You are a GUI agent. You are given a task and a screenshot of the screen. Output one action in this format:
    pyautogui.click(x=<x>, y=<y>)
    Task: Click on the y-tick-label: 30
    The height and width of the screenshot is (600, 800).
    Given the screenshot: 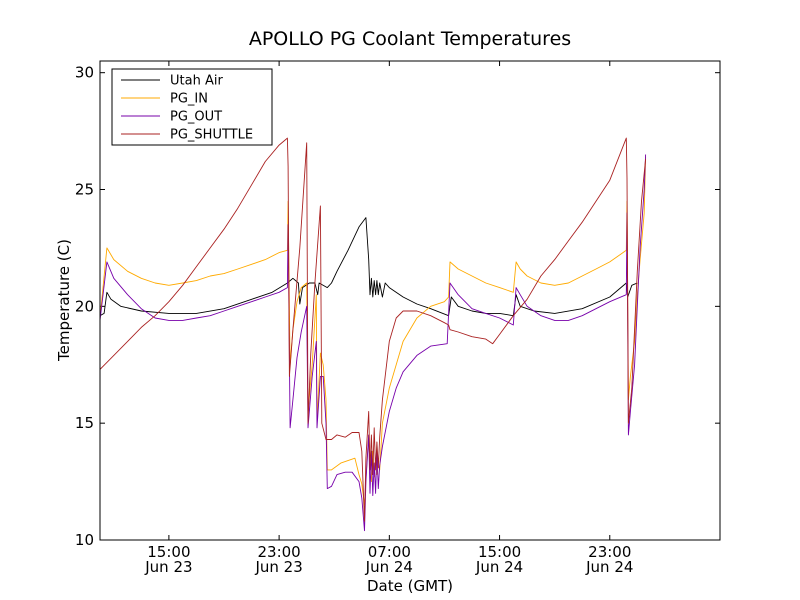 What is the action you would take?
    pyautogui.click(x=84, y=73)
    